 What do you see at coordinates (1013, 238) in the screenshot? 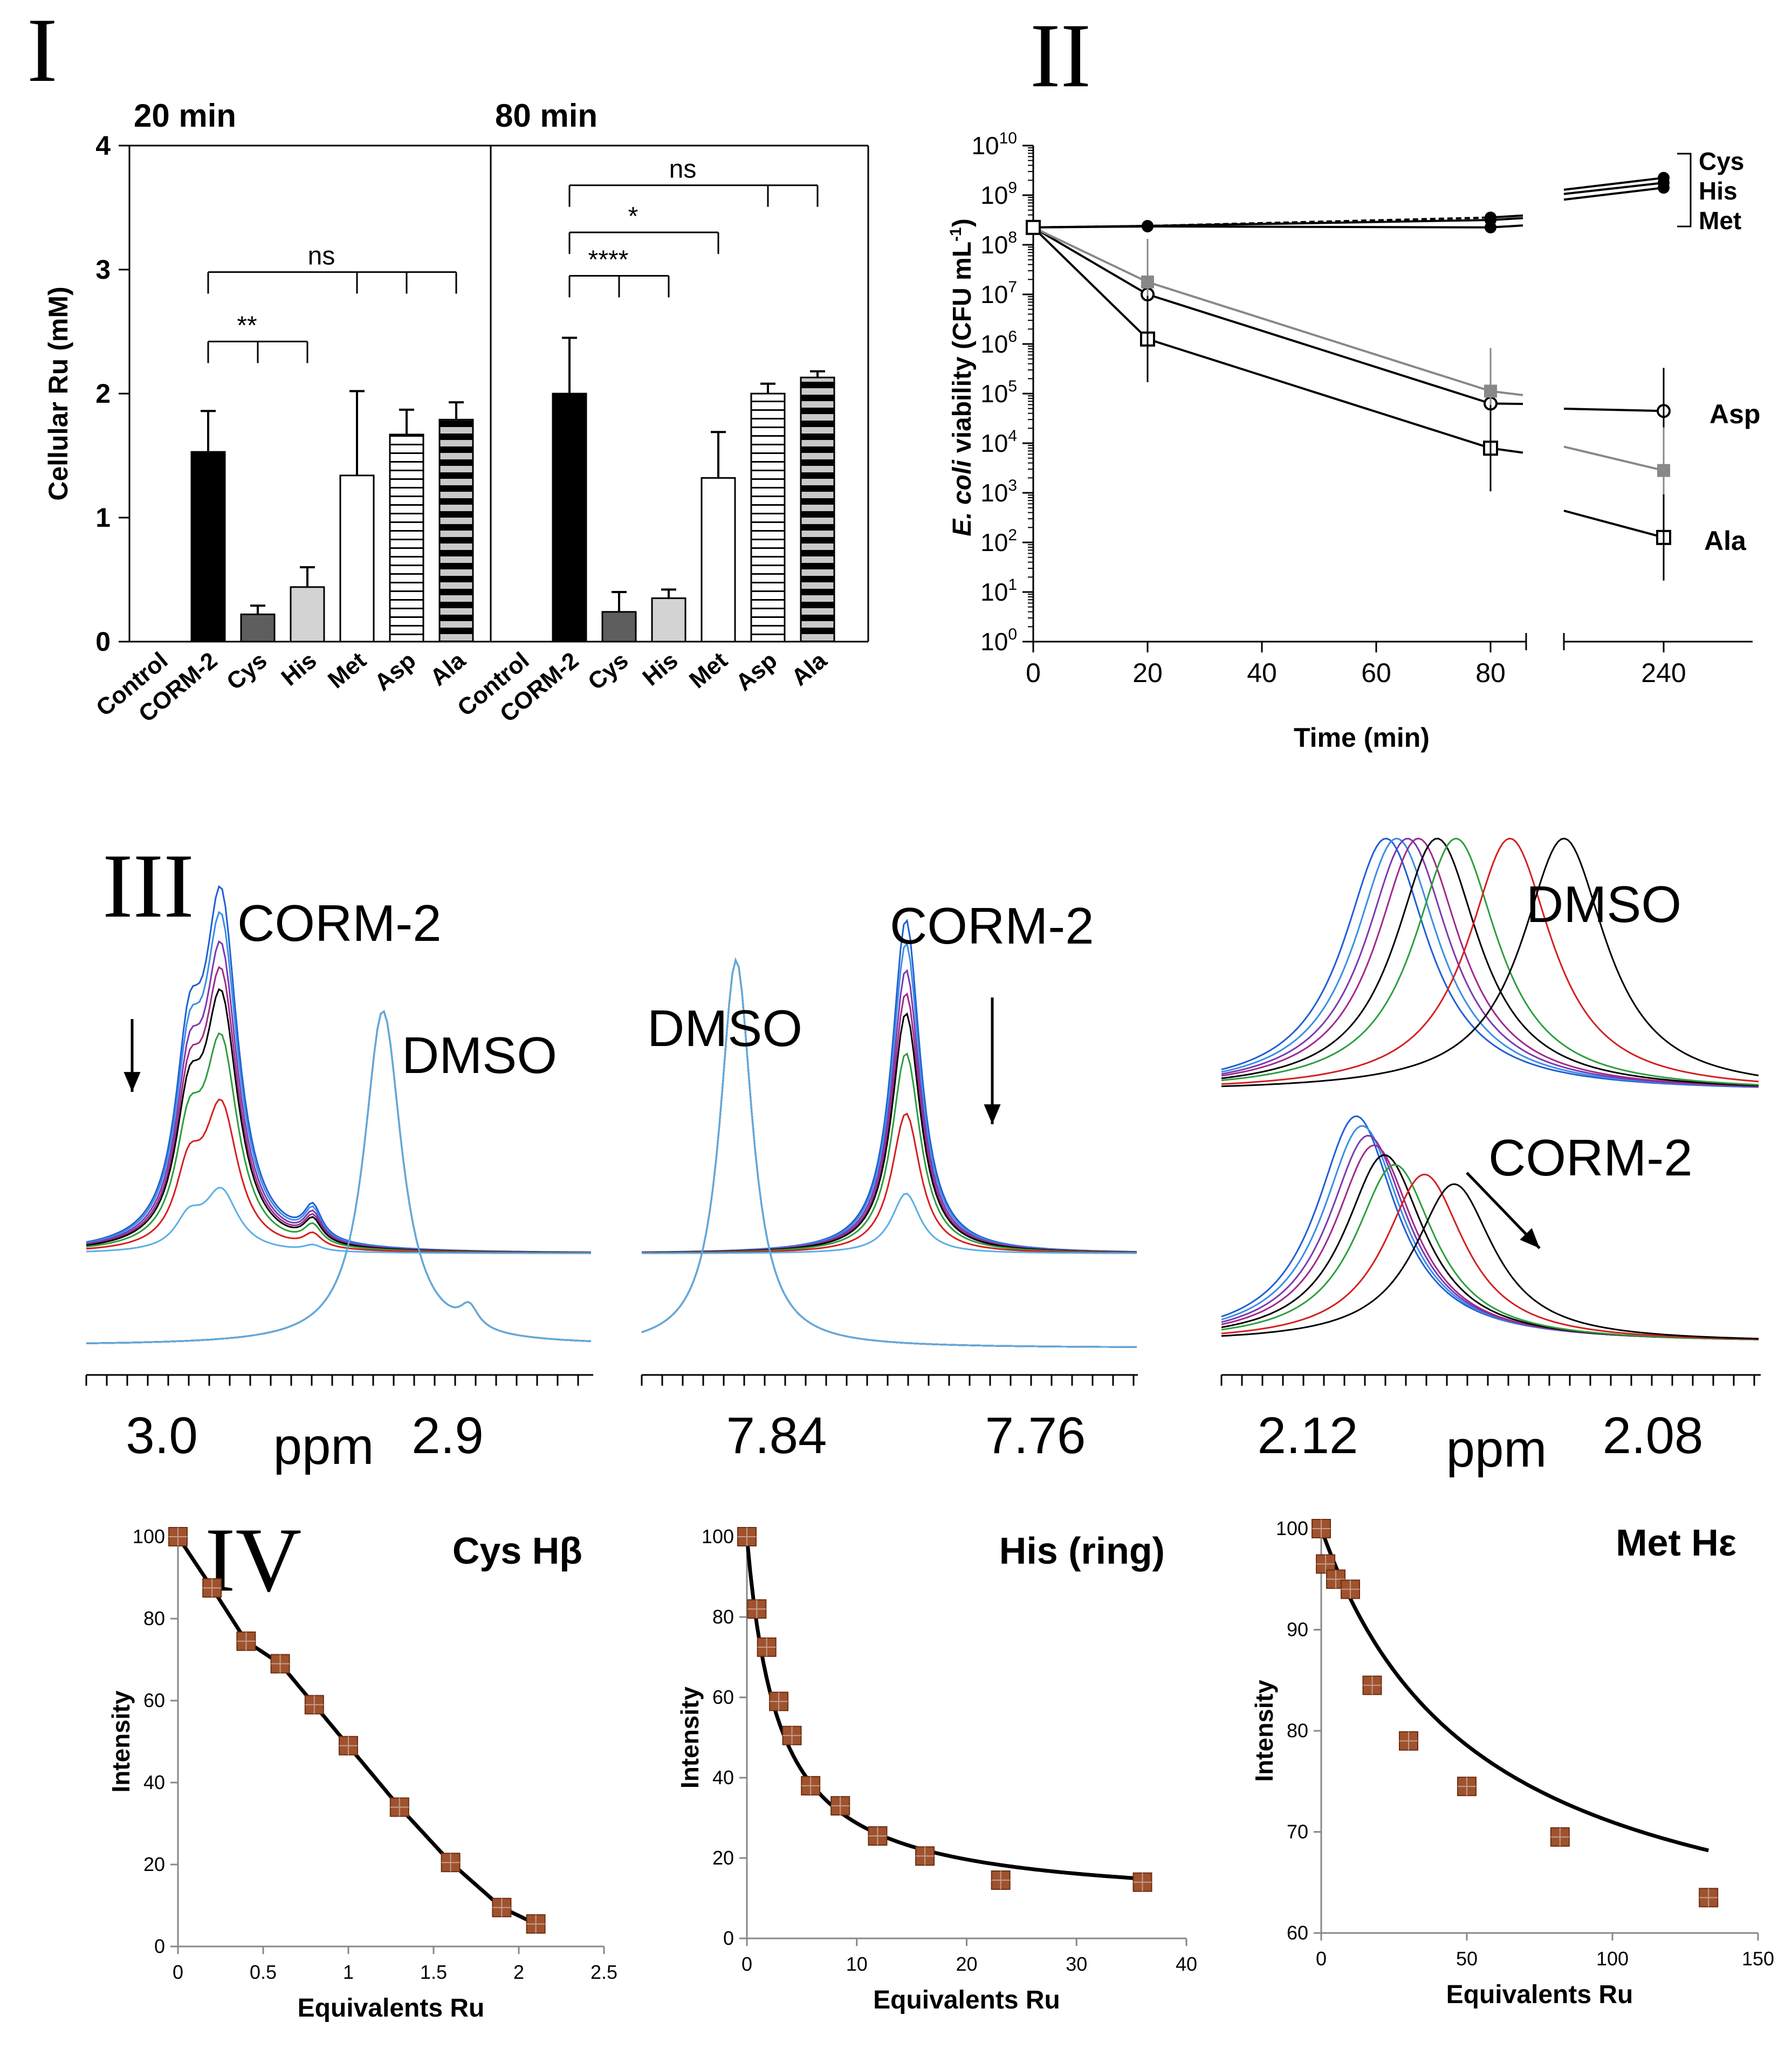
I see `tick-exponent: 8` at bounding box center [1013, 238].